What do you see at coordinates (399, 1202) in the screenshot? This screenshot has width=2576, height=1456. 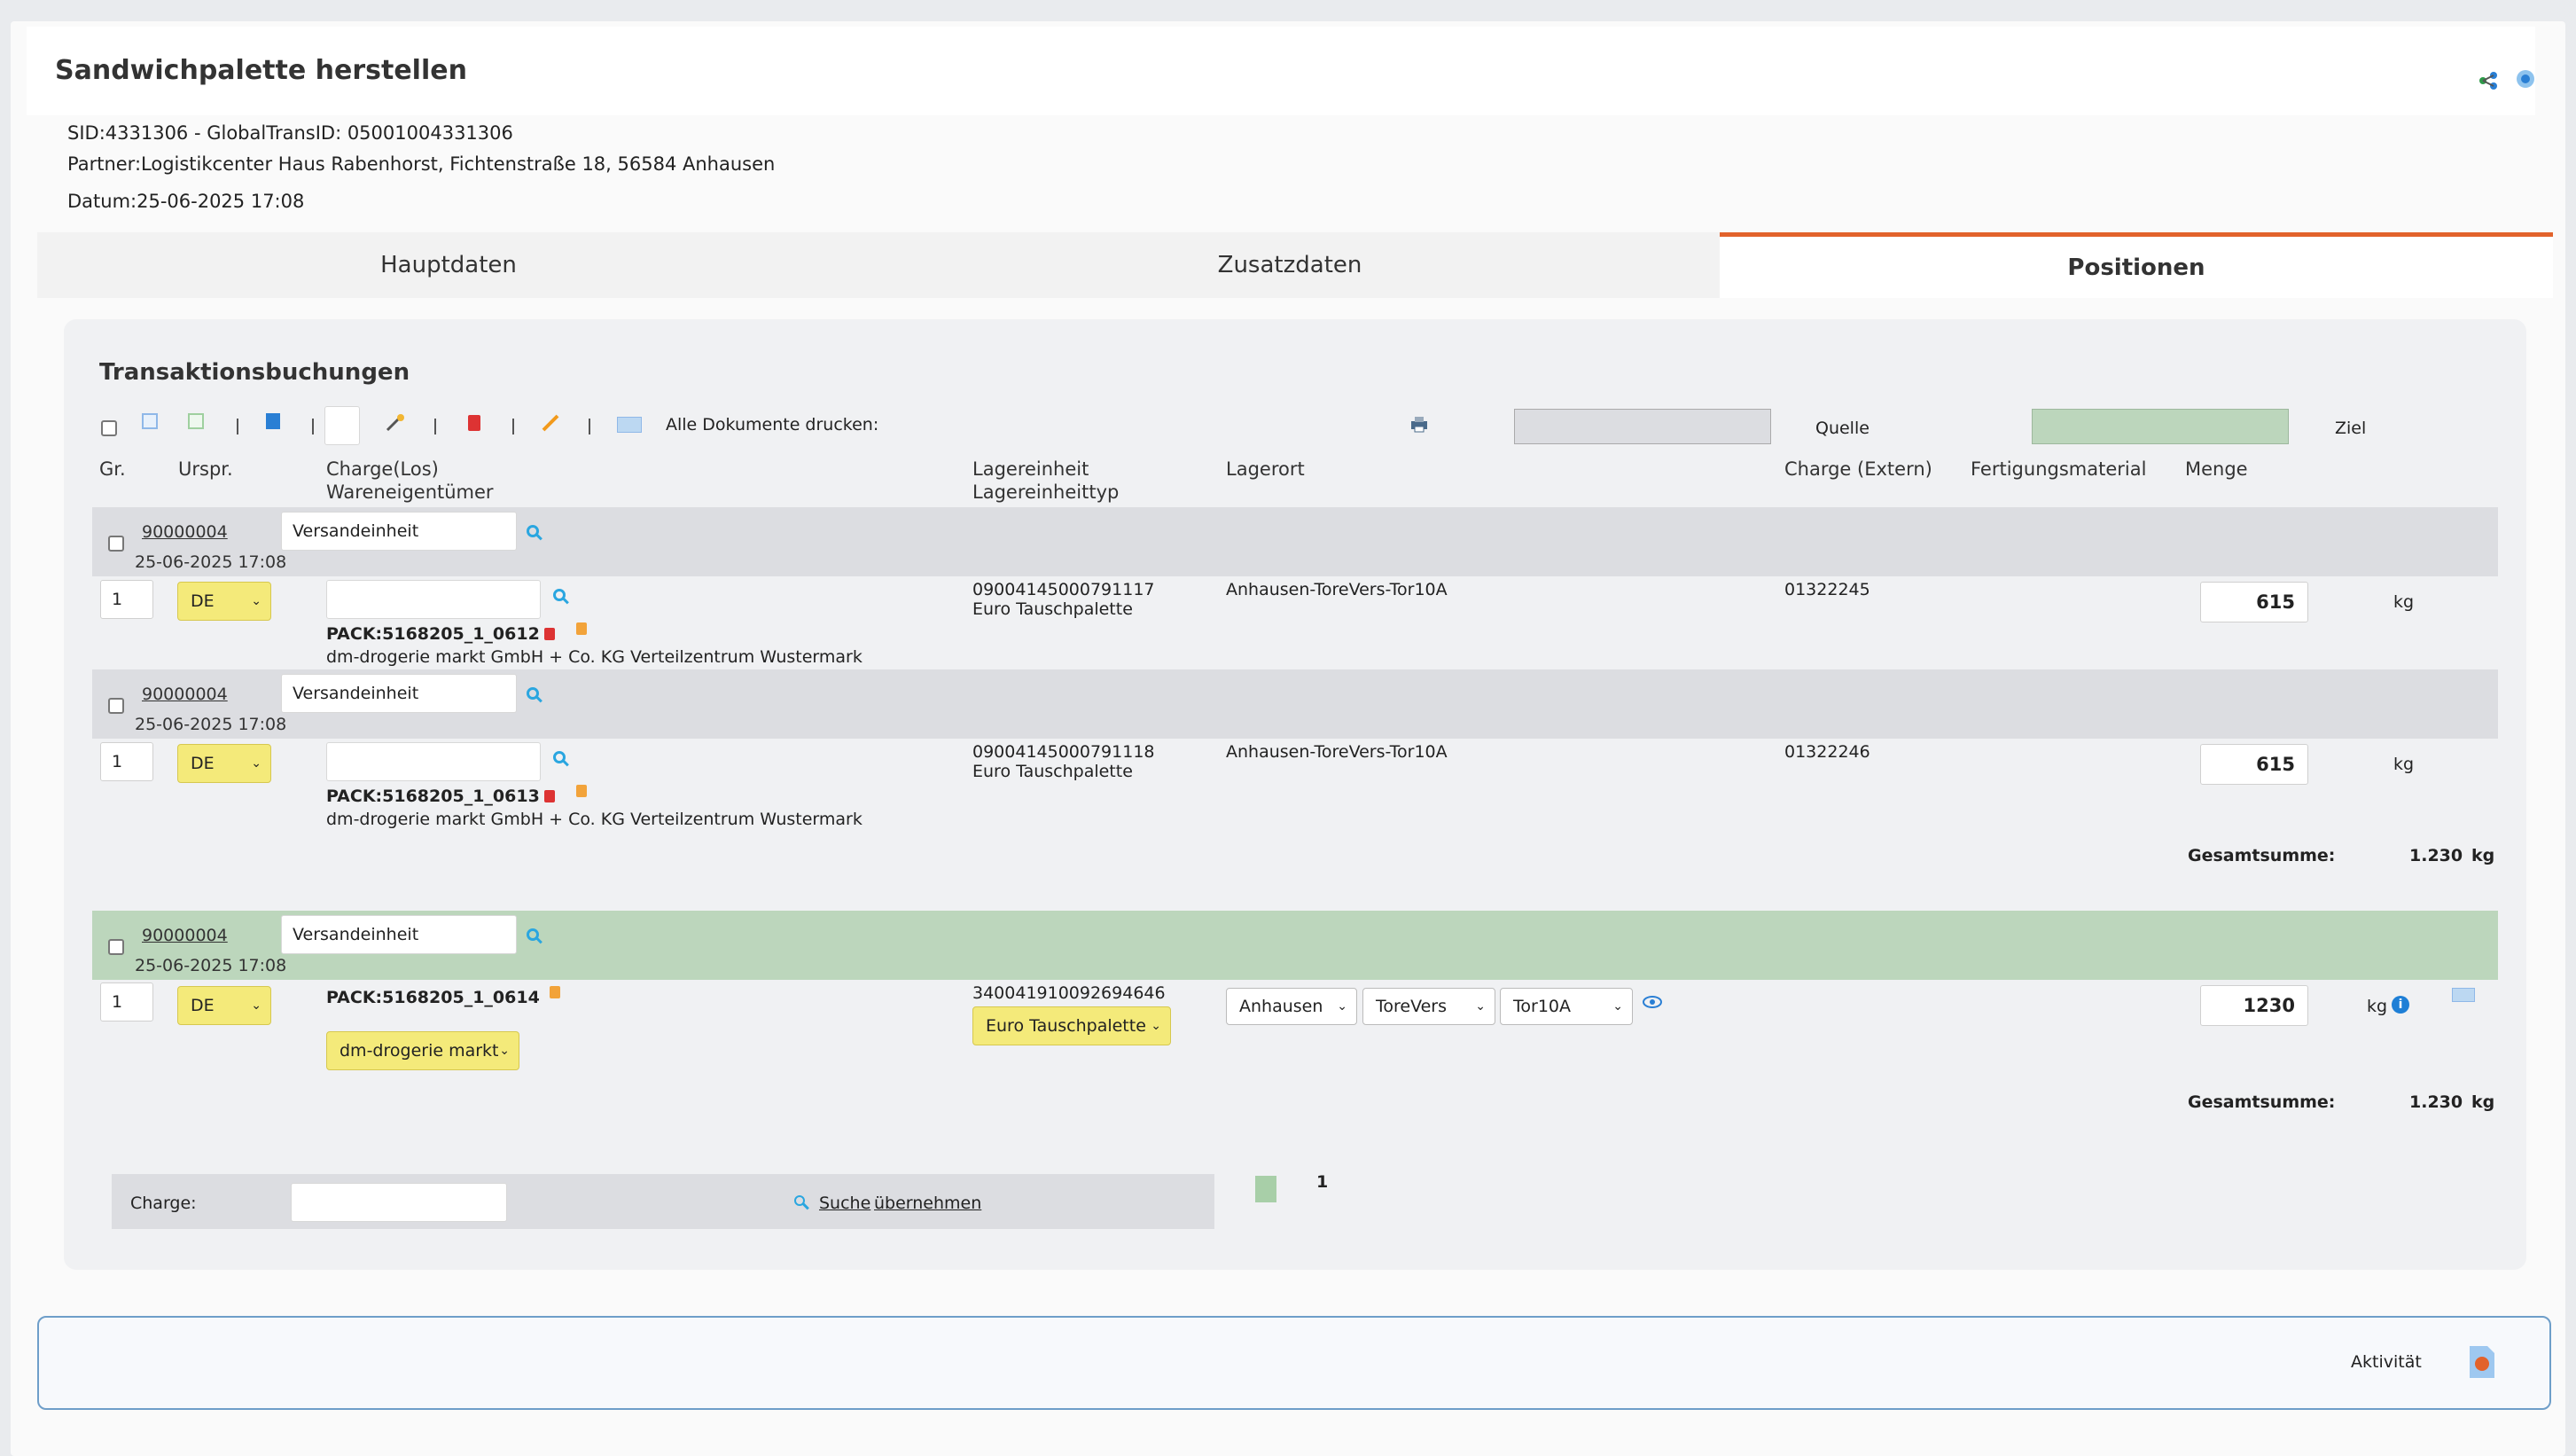 I see `charge-search-input` at bounding box center [399, 1202].